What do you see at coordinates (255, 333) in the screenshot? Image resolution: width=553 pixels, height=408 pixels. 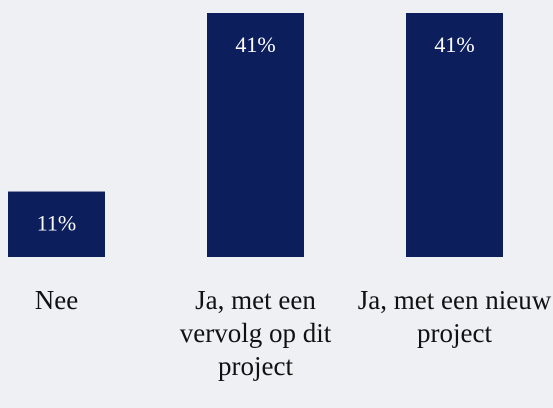 I see `category-label: Ja, met een vervolg op dit project` at bounding box center [255, 333].